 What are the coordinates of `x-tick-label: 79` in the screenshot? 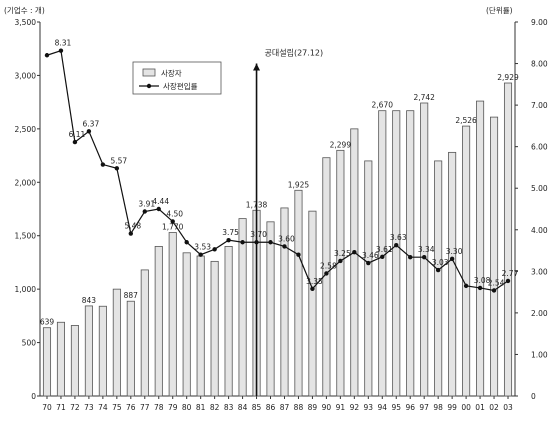 It's located at (173, 407).